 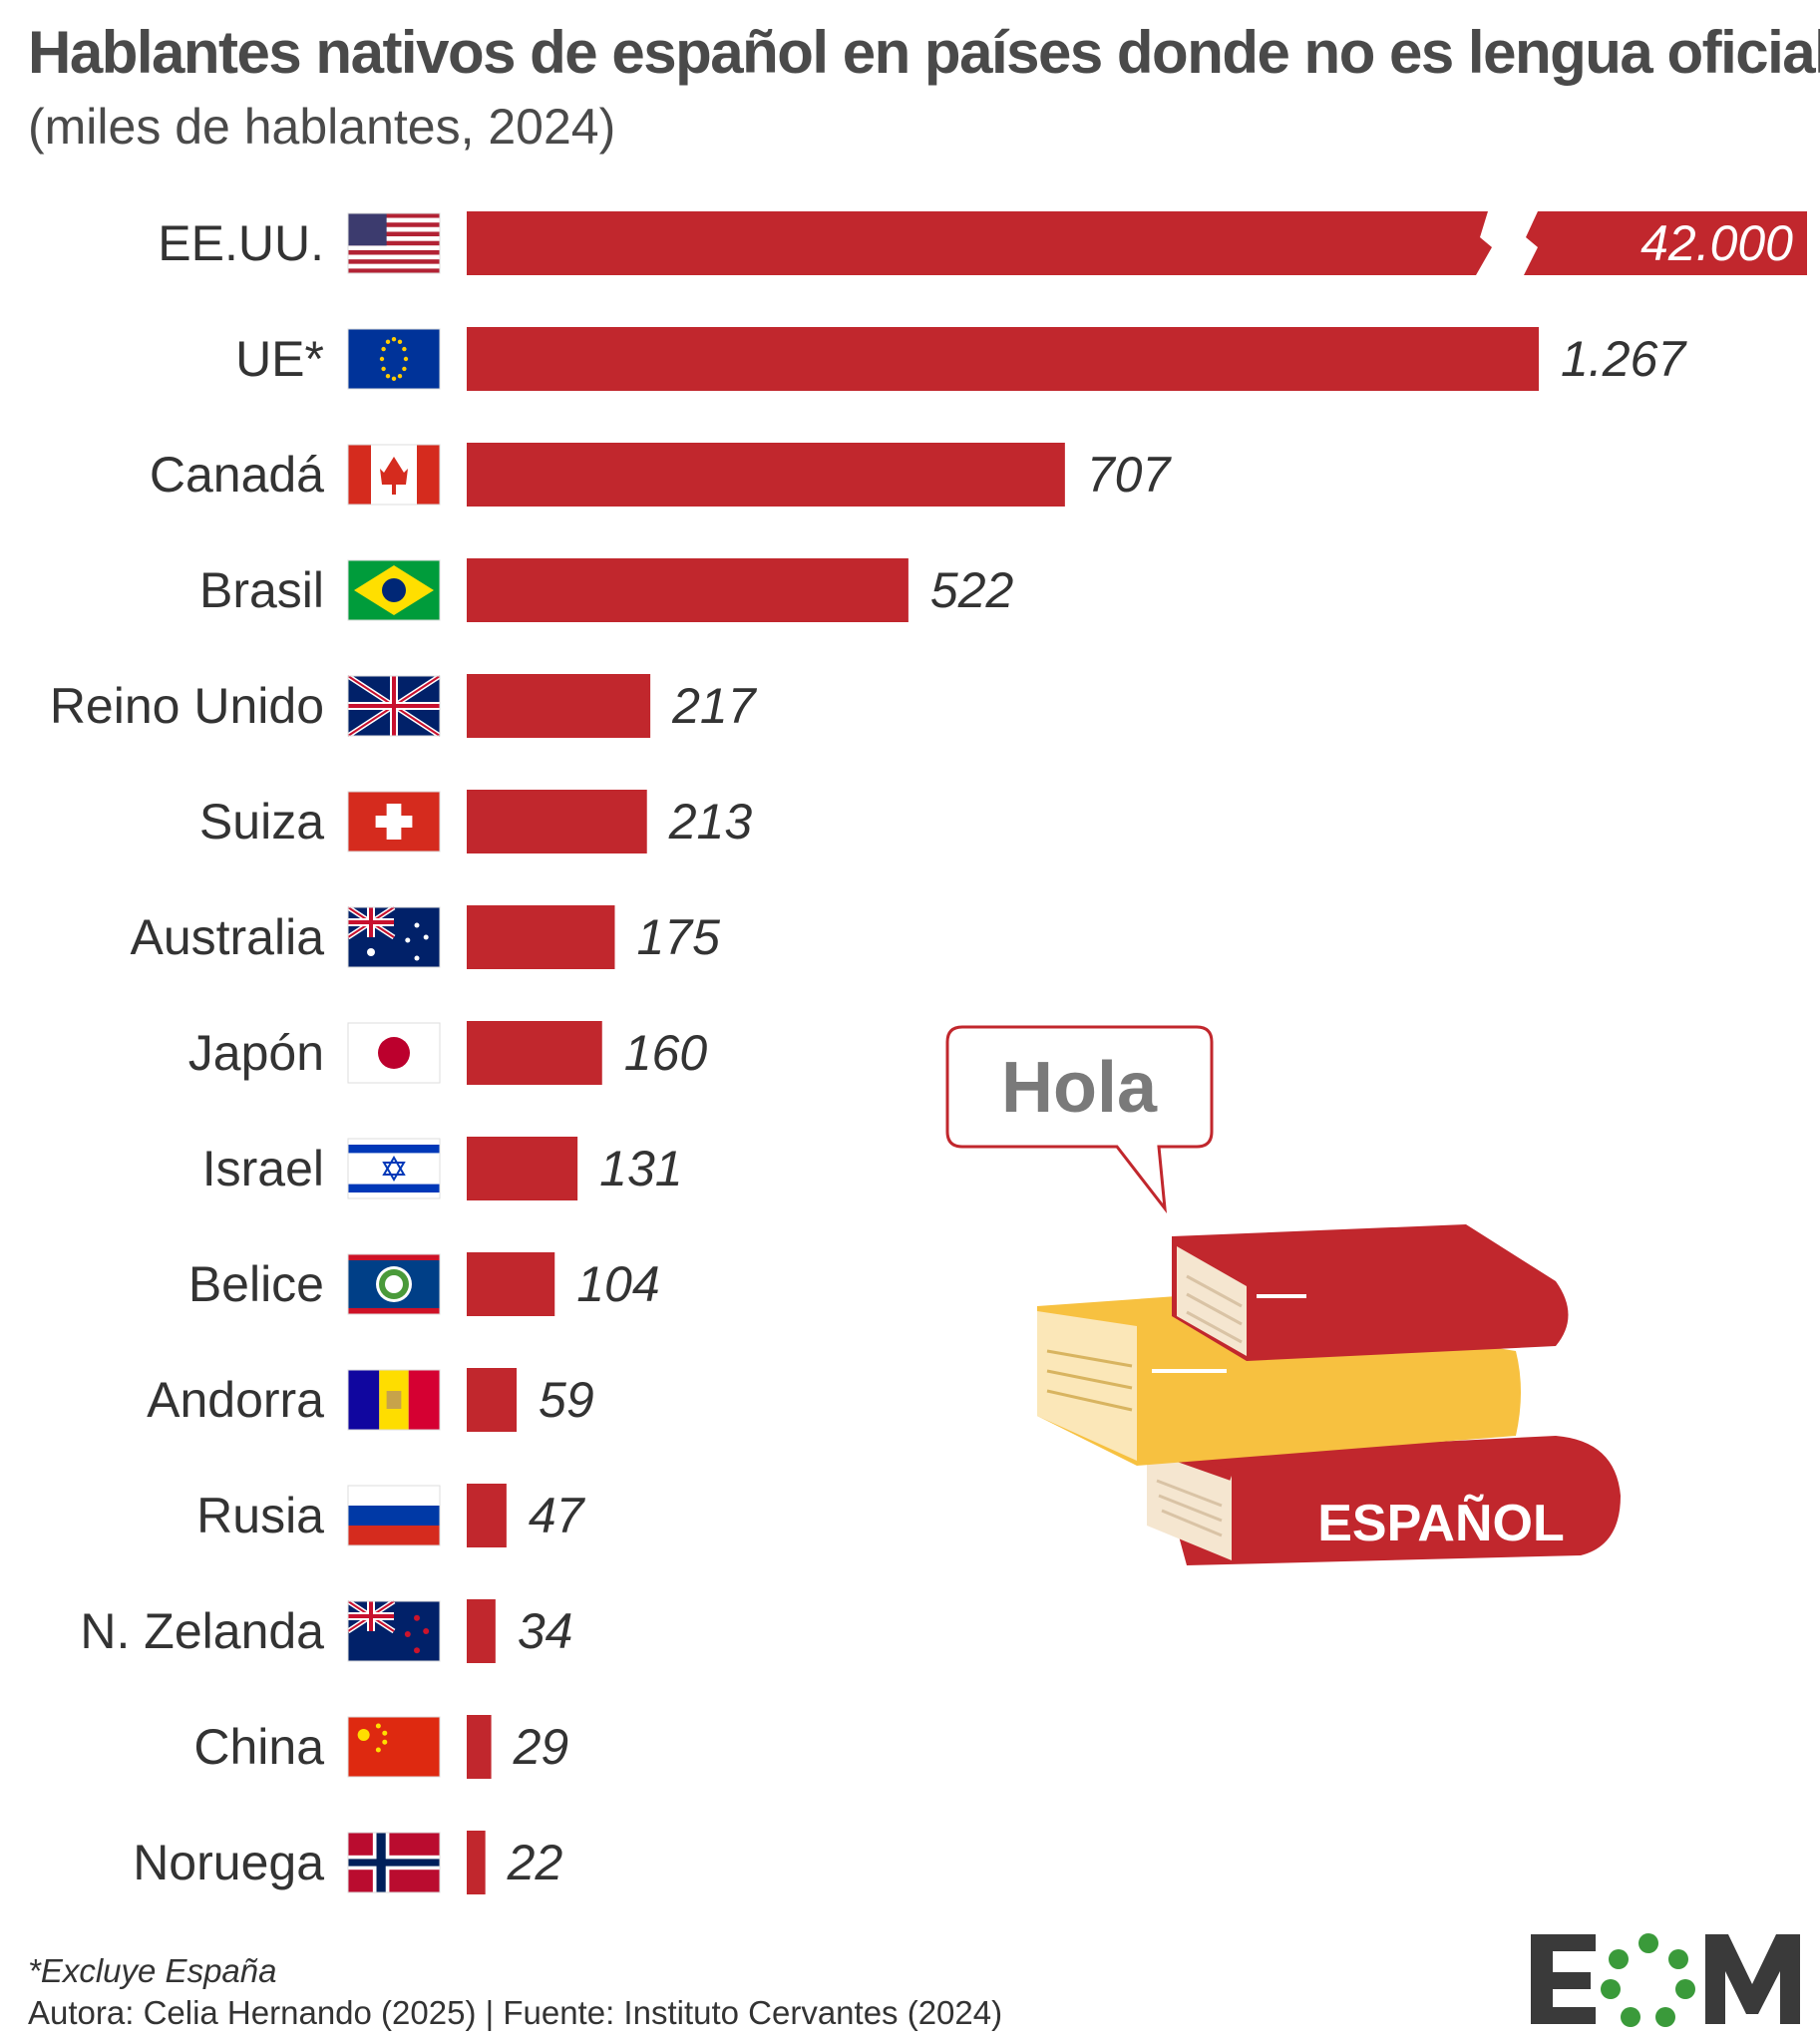 What do you see at coordinates (394, 1169) in the screenshot?
I see `israel-flag-icon` at bounding box center [394, 1169].